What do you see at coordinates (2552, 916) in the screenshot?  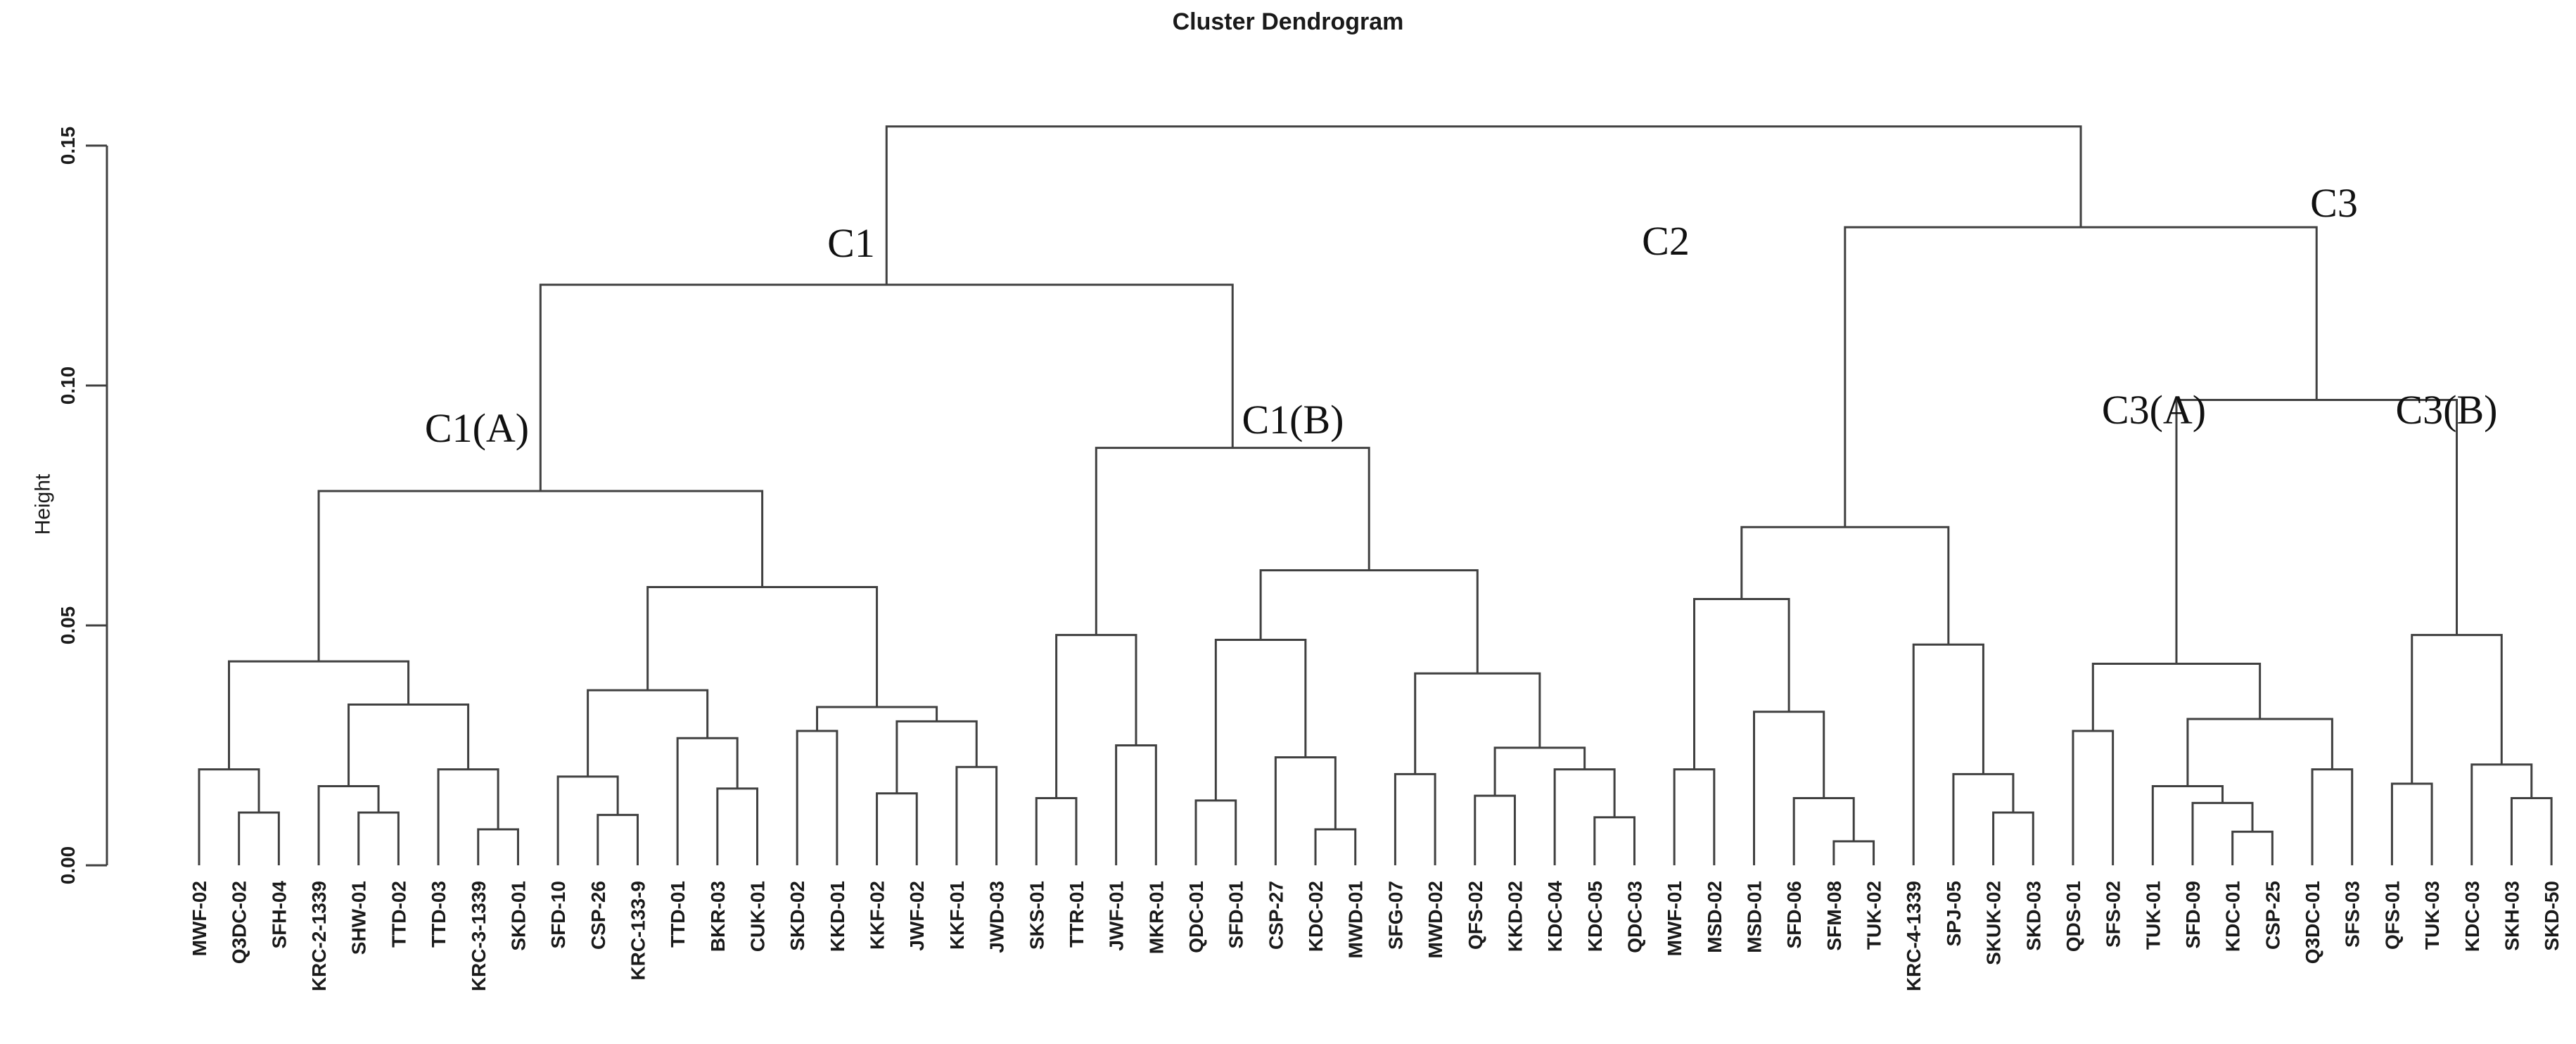 I see `leaf-label: SKD-50` at bounding box center [2552, 916].